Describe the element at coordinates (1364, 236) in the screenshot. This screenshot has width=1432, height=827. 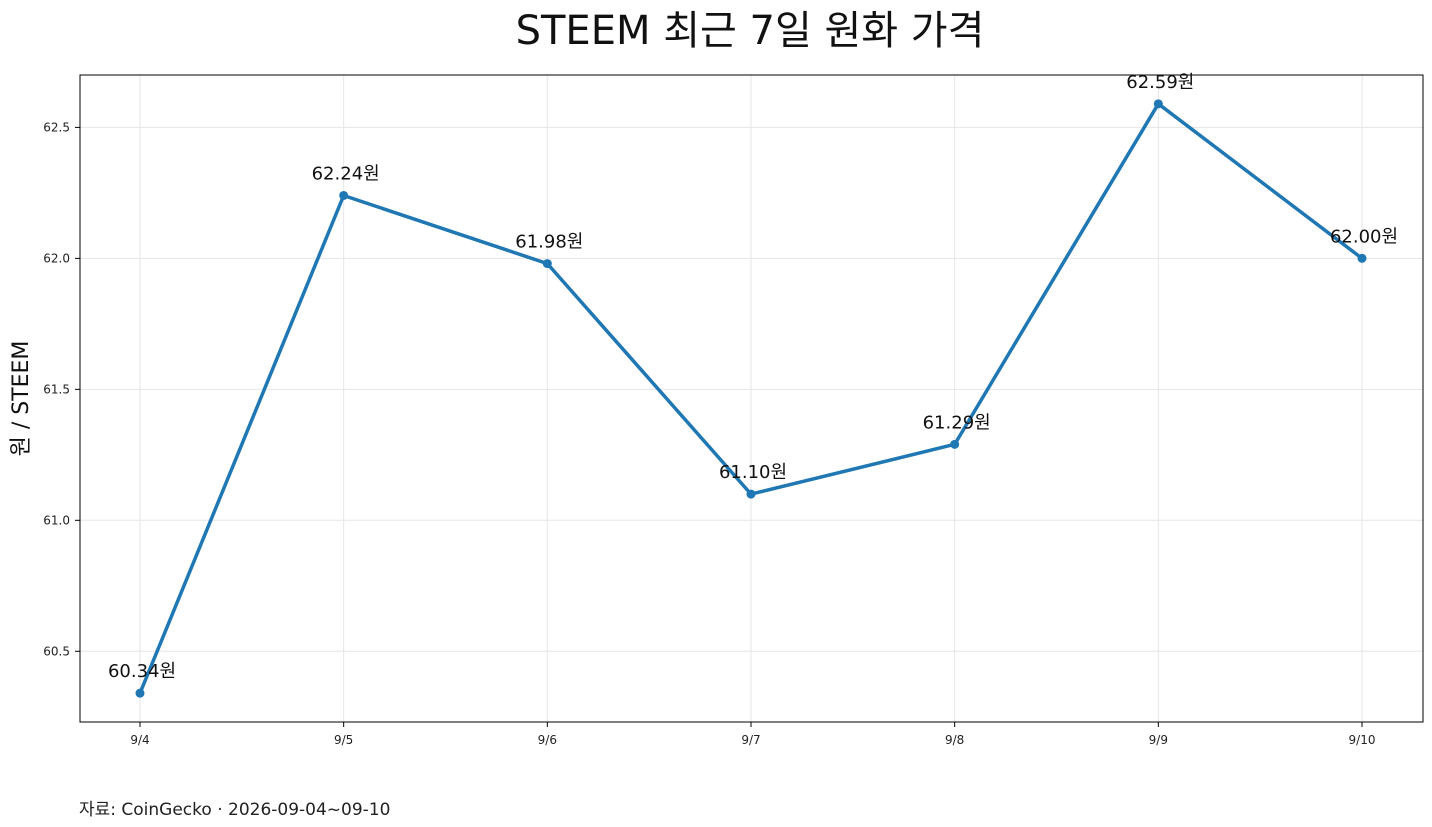
I see `data-label: 62.00원` at that location.